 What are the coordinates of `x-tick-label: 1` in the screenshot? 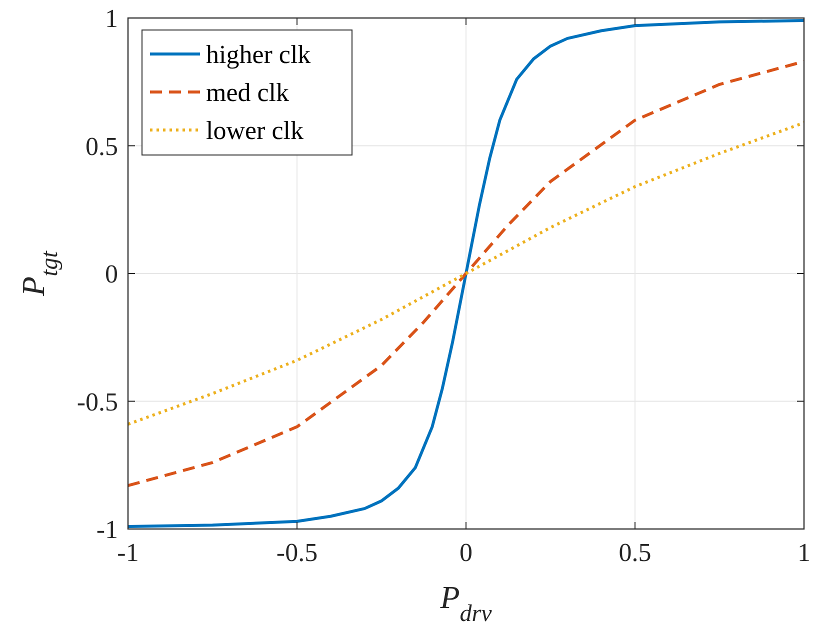 It's located at (804, 552).